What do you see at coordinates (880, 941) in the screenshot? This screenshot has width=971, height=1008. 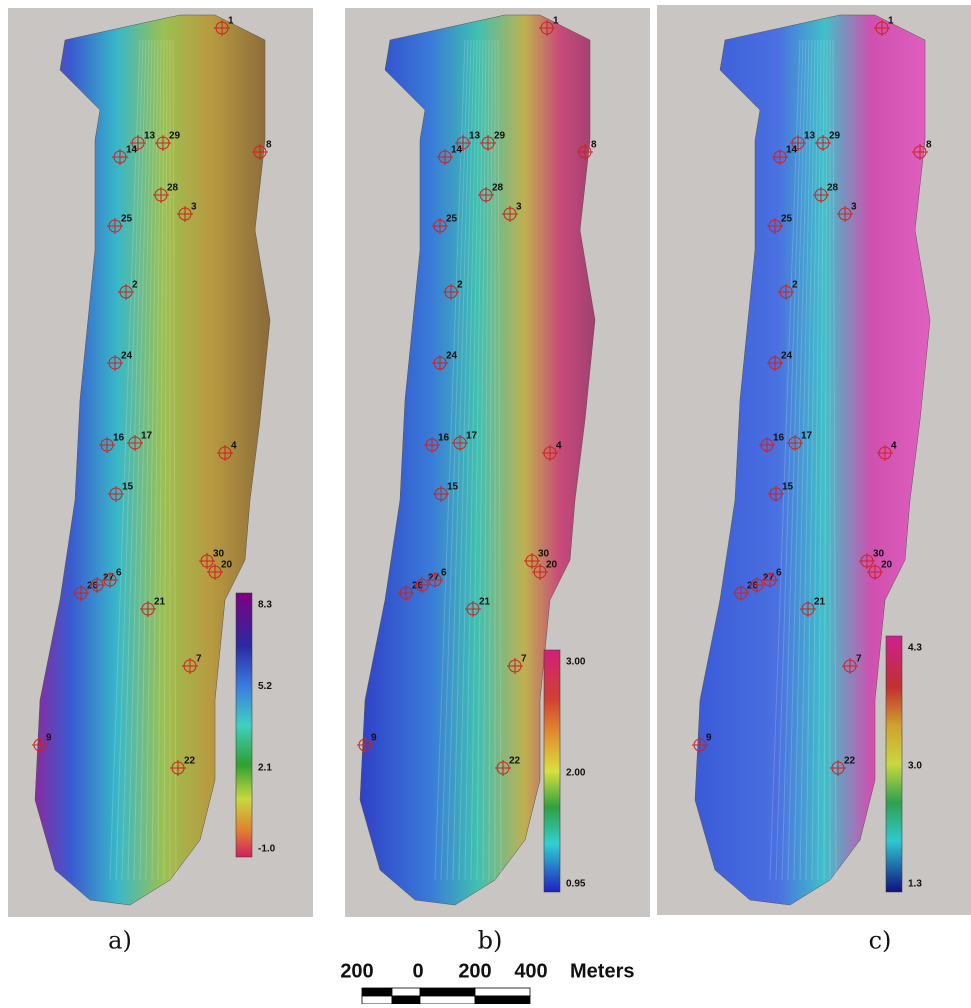 I see `panel-label: c)` at bounding box center [880, 941].